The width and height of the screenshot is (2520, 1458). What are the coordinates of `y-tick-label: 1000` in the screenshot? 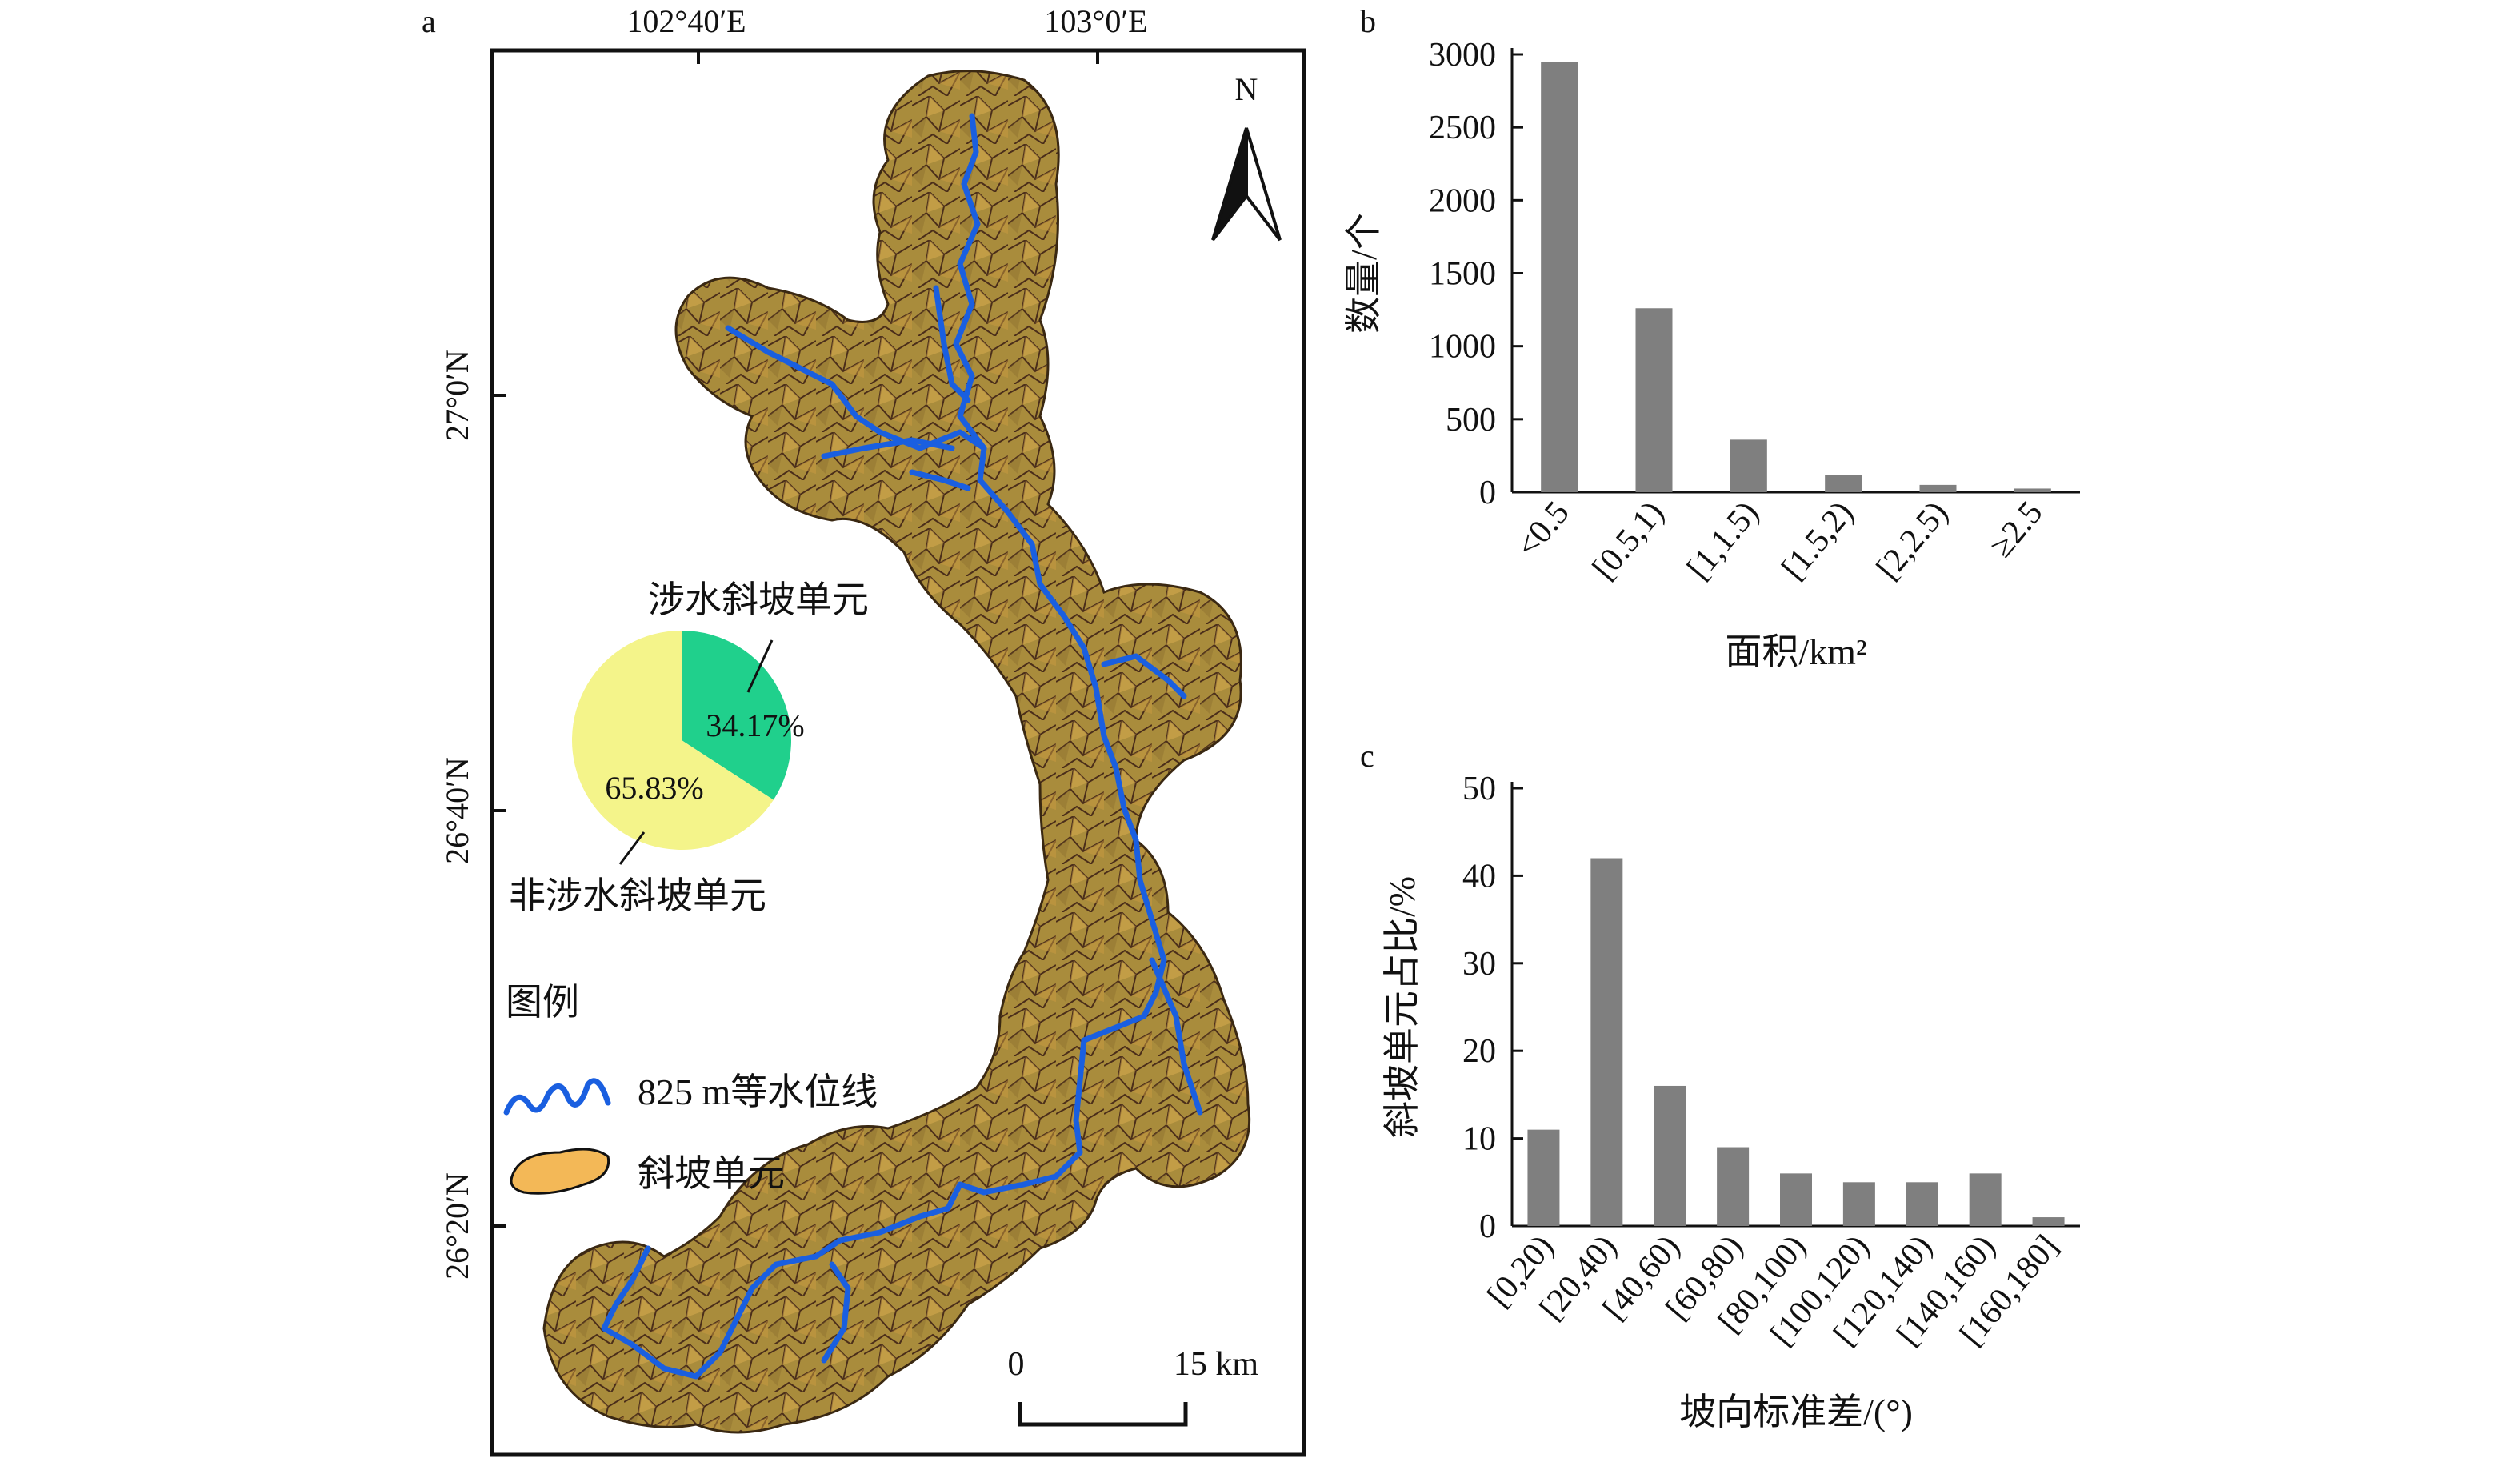 It's located at (1462, 347).